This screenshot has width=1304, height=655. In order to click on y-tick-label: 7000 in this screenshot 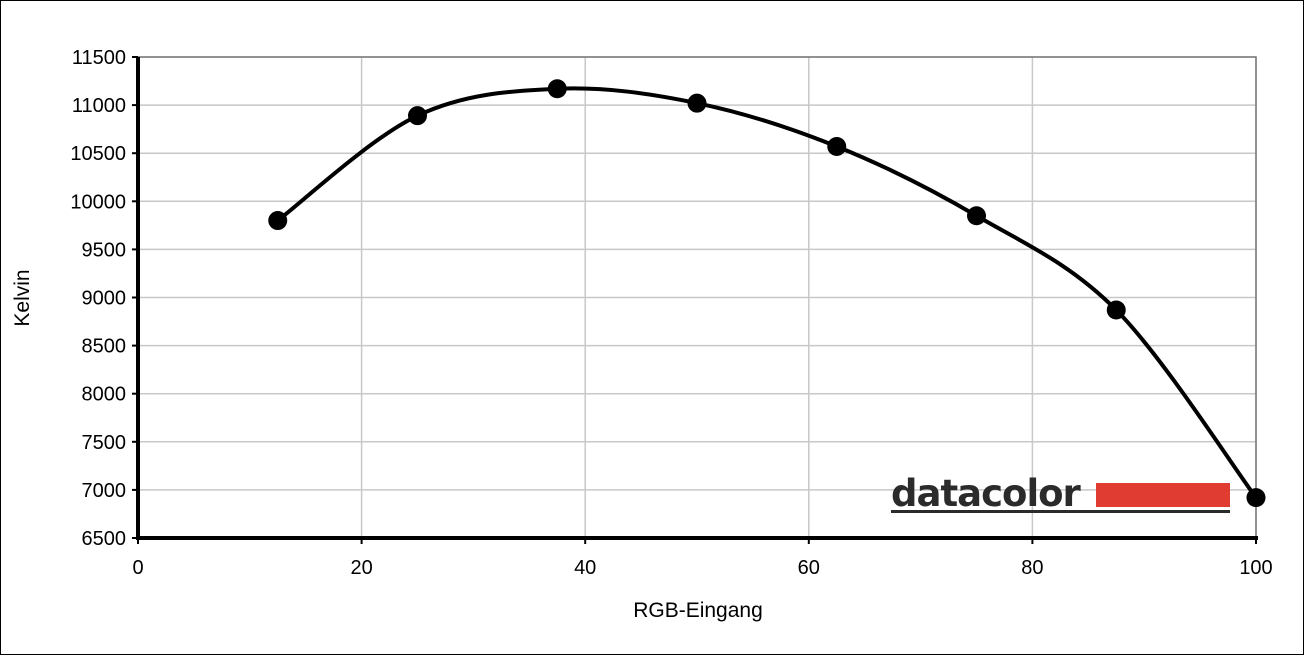, I will do `click(104, 491)`.